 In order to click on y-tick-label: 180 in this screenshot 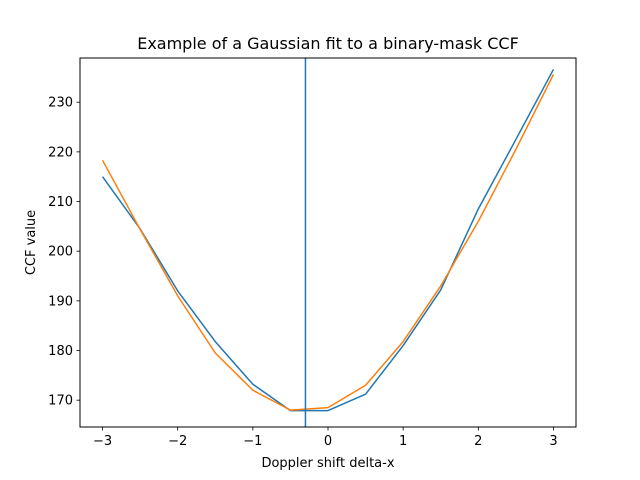, I will do `click(60, 351)`.